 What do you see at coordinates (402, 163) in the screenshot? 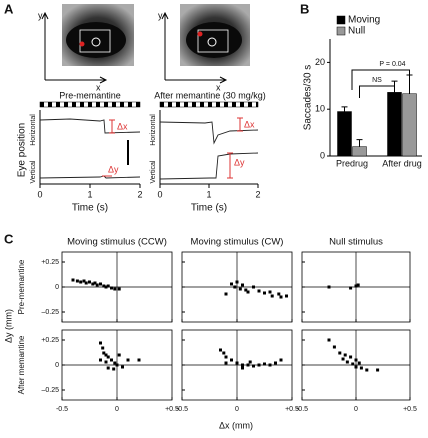
I see `x-tick-label: After drug` at bounding box center [402, 163].